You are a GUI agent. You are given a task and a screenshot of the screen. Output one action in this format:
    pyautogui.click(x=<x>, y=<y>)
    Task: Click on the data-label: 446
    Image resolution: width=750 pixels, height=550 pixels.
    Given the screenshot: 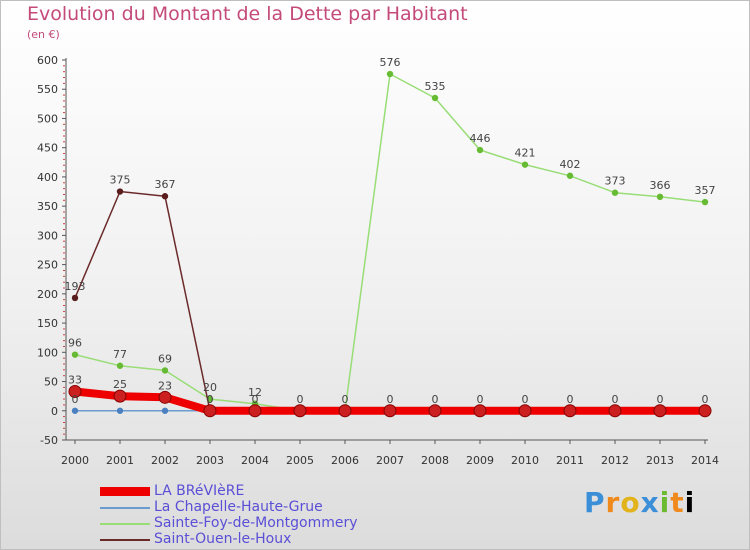 What is the action you would take?
    pyautogui.click(x=480, y=138)
    